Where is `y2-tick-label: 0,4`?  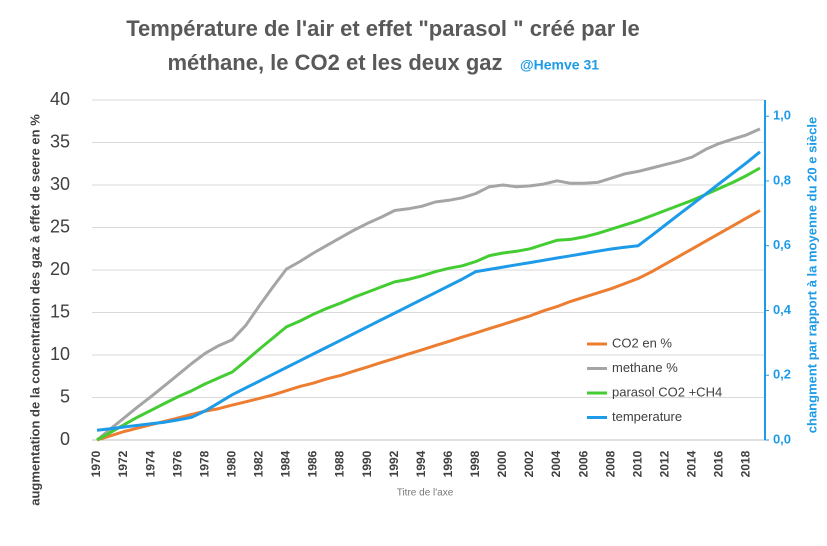 y2-tick-label: 0,4 is located at coordinates (782, 309).